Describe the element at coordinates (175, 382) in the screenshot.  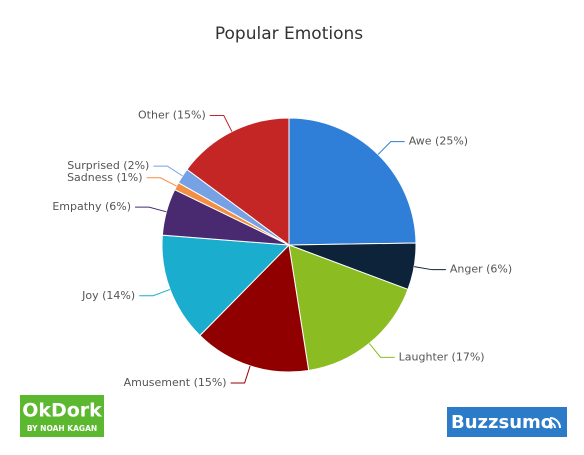
I see `data-label: Amusement (15%)` at that location.